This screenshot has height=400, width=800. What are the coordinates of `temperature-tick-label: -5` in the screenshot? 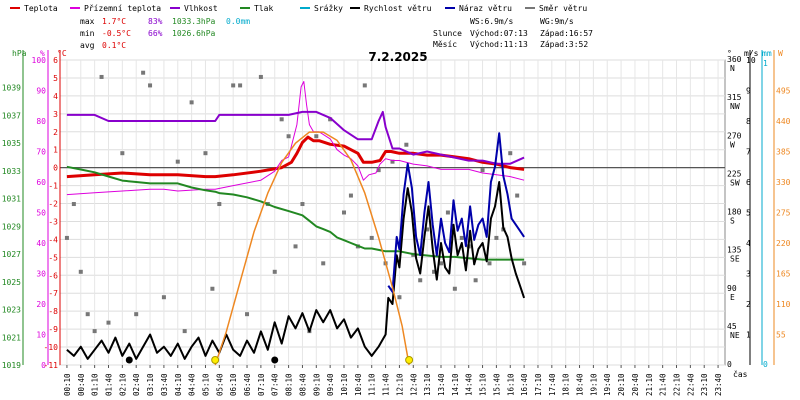 It's located at (53, 257).